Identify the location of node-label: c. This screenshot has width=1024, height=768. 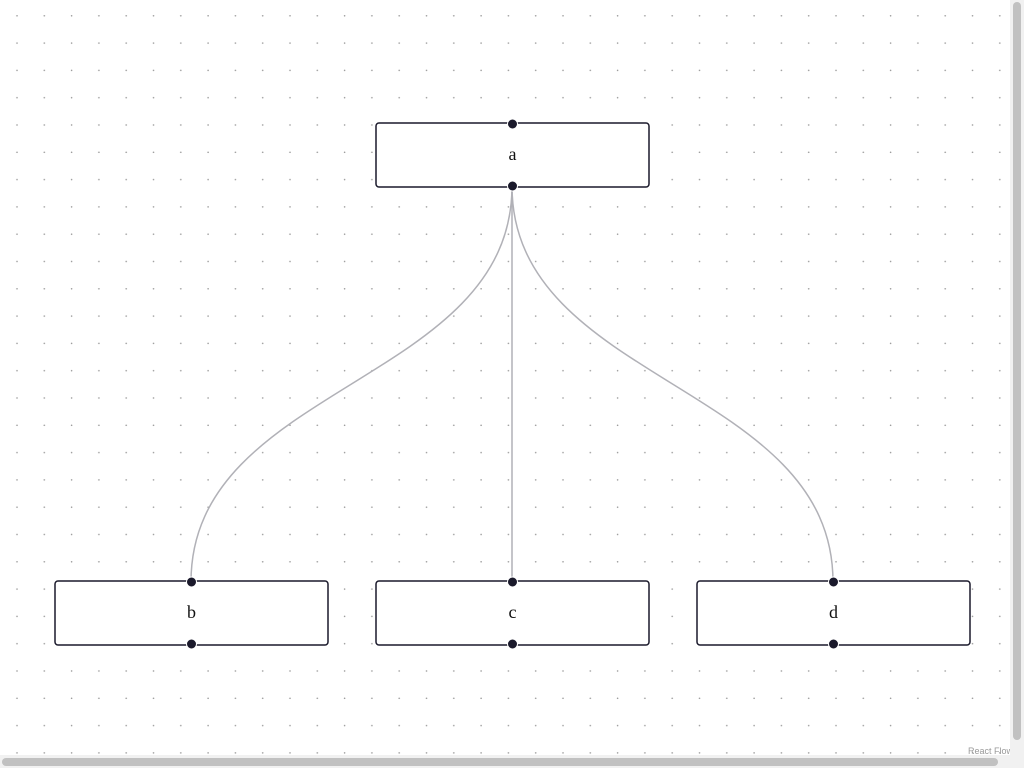
(513, 612).